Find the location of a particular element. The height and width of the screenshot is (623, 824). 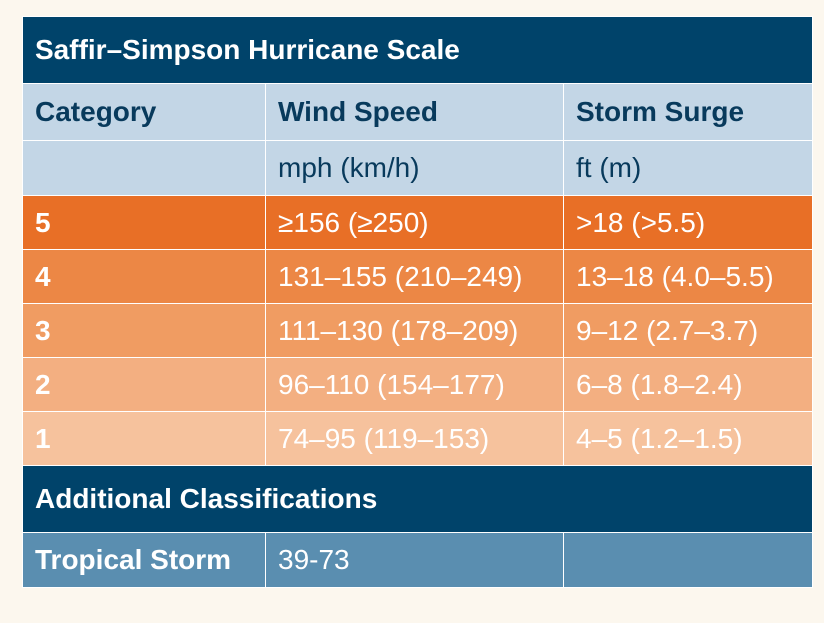

category-3-row: 3 111–130 (178–209) 9–12 (2.7–3.7) is located at coordinates (418, 330).